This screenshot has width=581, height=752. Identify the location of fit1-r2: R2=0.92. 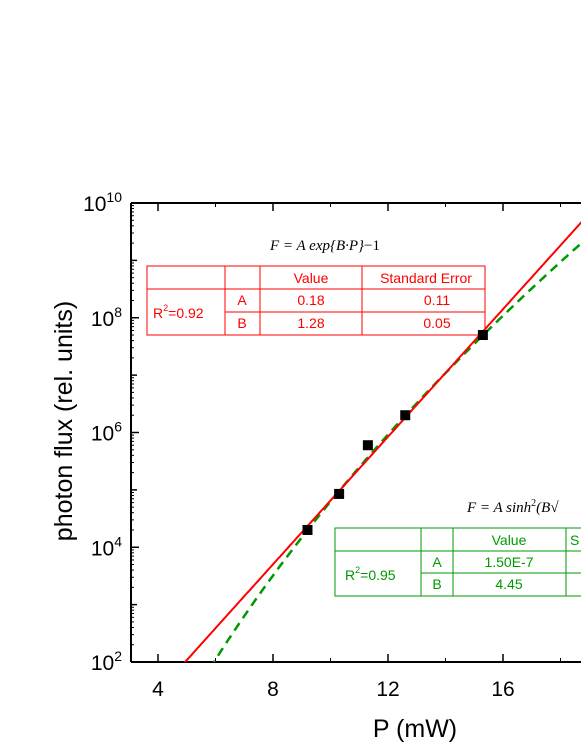
(178, 312).